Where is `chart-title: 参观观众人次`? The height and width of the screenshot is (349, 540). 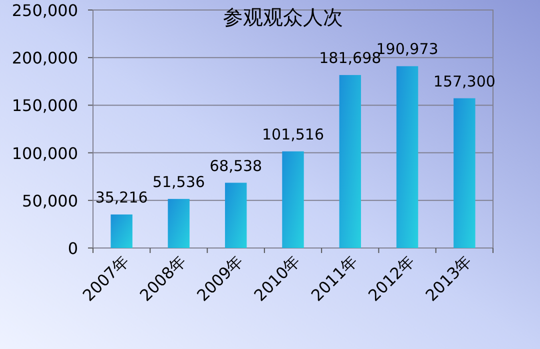 chart-title: 参观观众人次 is located at coordinates (283, 18).